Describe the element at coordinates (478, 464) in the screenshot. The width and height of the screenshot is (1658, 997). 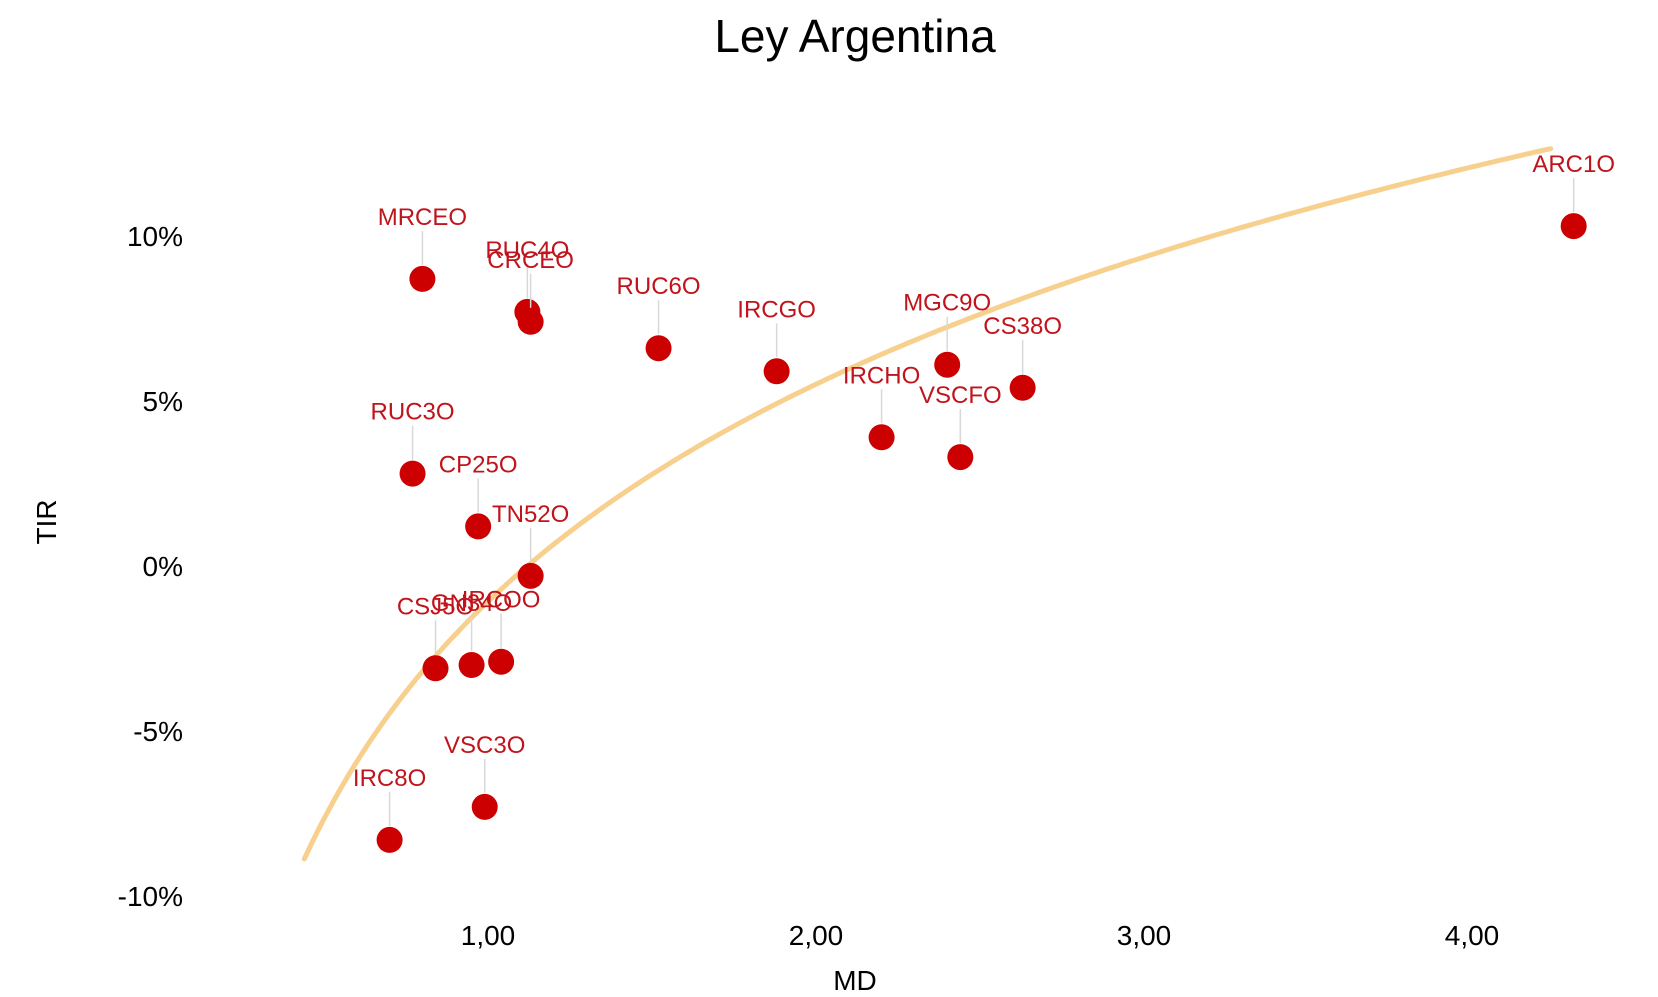
I see `point-label: CP25O` at that location.